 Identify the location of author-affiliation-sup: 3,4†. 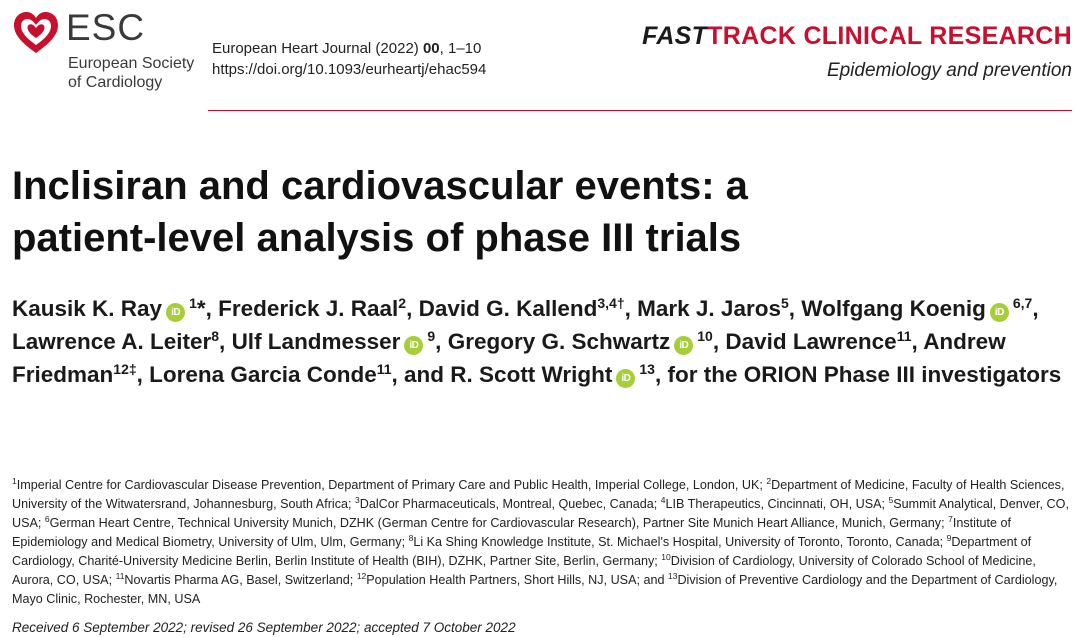
(611, 303).